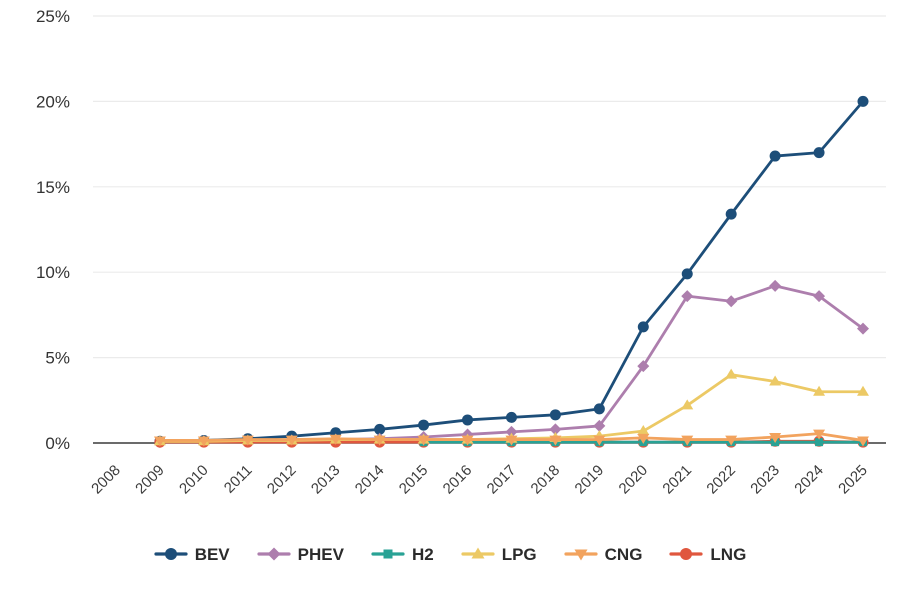 This screenshot has height=600, width=900. What do you see at coordinates (53, 16) in the screenshot?
I see `y-tick-label: 25%` at bounding box center [53, 16].